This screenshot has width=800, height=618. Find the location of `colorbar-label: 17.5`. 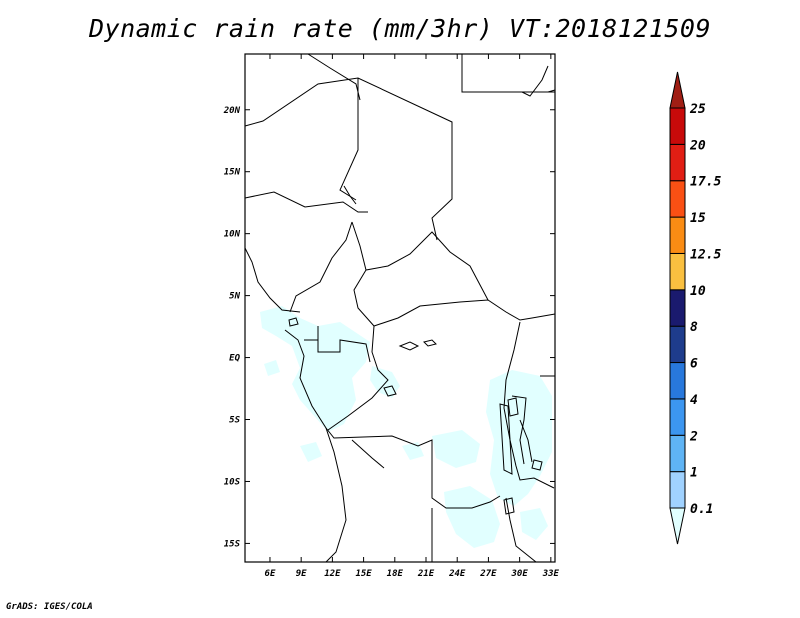

colorbar-label: 17.5 is located at coordinates (705, 182).